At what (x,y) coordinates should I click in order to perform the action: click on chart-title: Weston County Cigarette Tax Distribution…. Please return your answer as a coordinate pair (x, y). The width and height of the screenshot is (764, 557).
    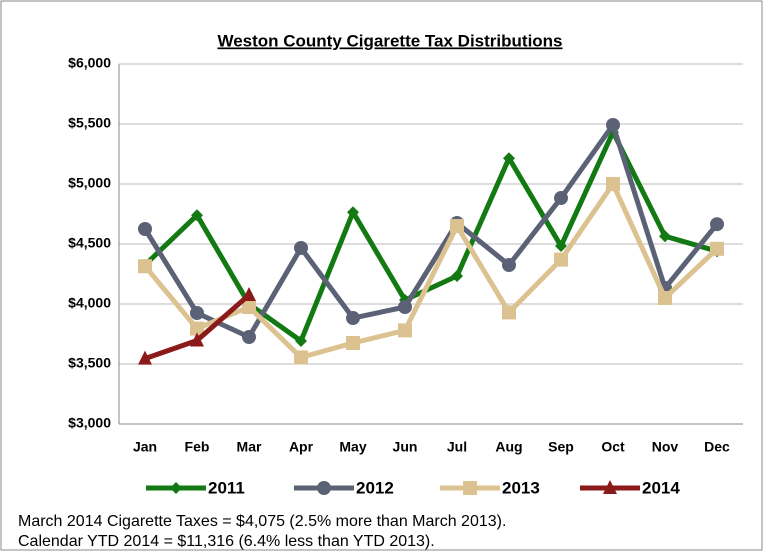
    Looking at the image, I should click on (389, 40).